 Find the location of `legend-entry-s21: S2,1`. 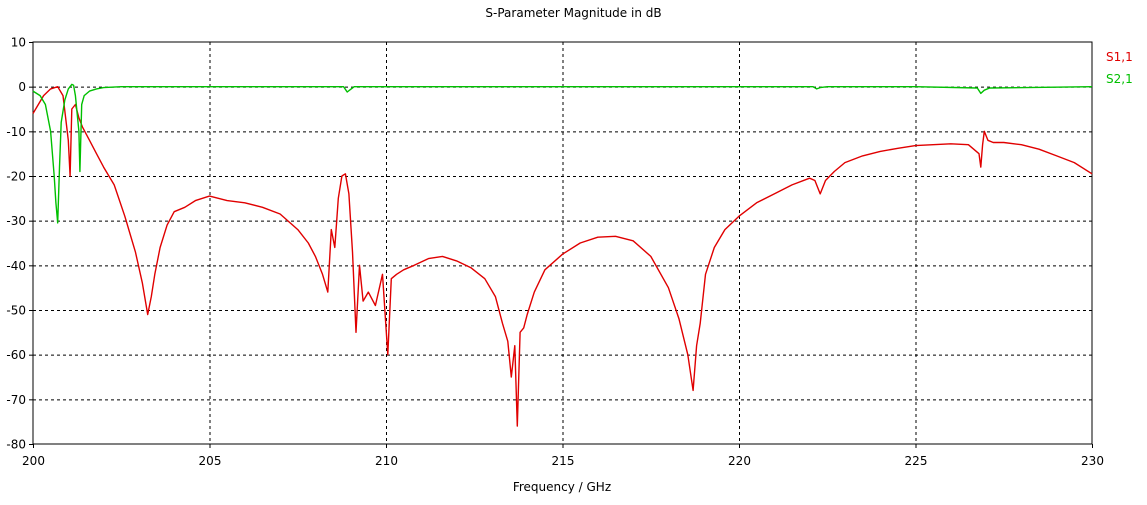

legend-entry-s21: S2,1 is located at coordinates (1119, 79).